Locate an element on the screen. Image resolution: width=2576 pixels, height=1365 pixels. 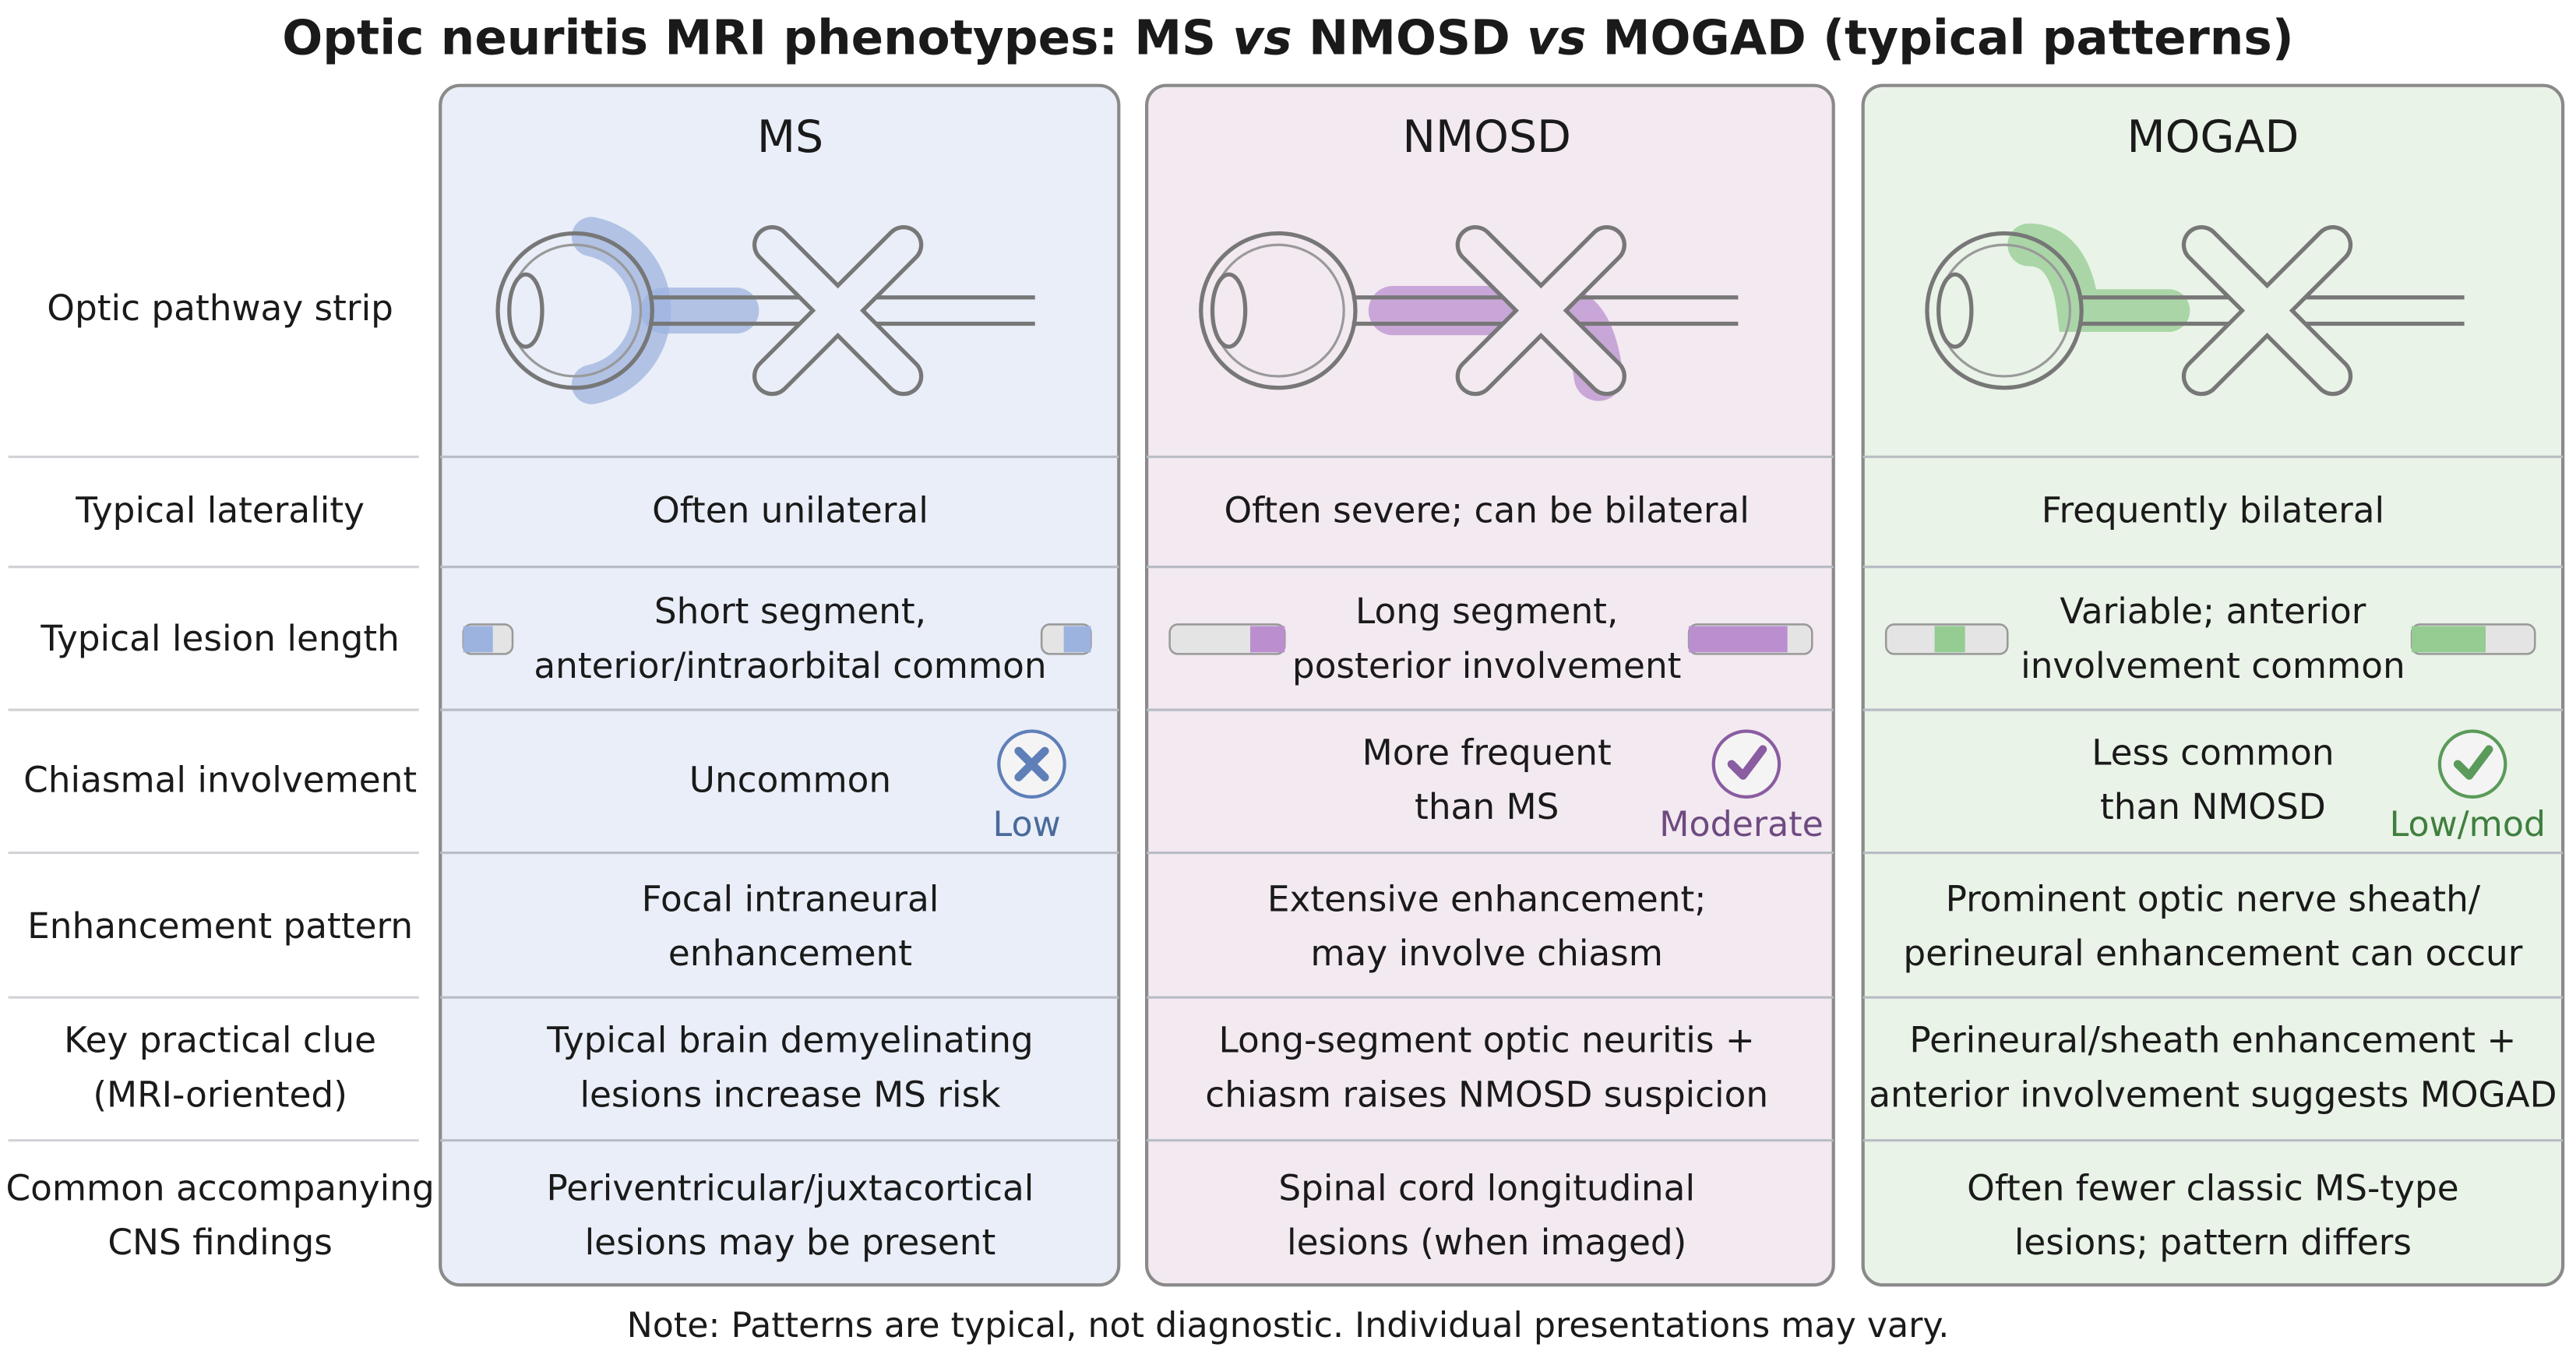
cell-text: Extensive enhancement; is located at coordinates (1487, 899).